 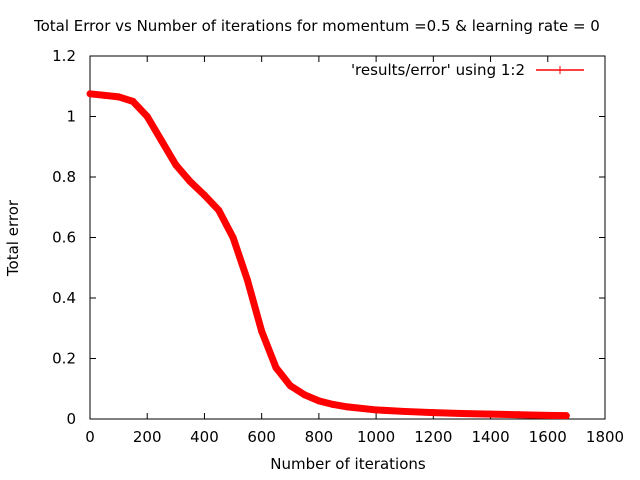 I want to click on y-tick-label: 1.2, so click(x=64, y=56).